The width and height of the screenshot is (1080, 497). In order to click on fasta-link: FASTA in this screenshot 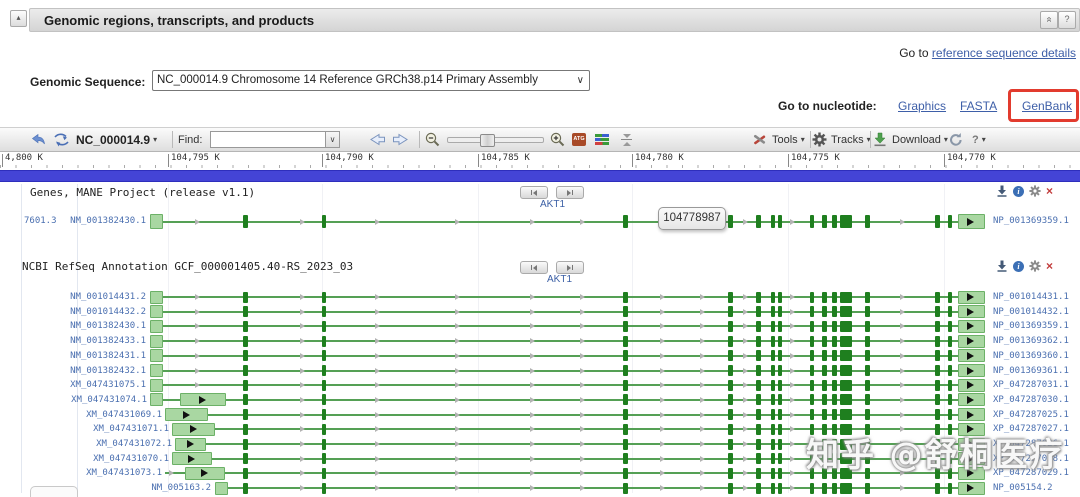, I will do `click(979, 106)`.